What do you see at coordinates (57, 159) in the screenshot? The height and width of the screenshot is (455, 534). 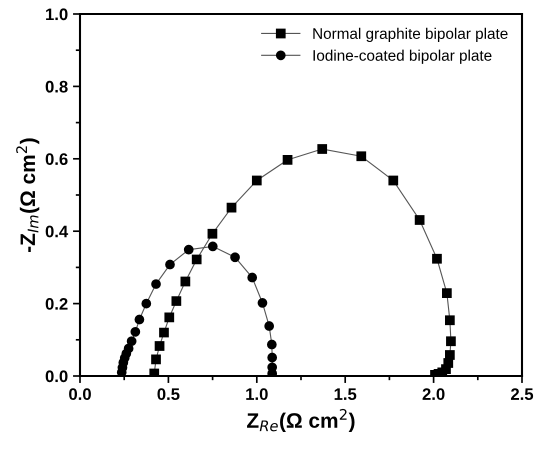 I see `y-tick-label: 0.6` at bounding box center [57, 159].